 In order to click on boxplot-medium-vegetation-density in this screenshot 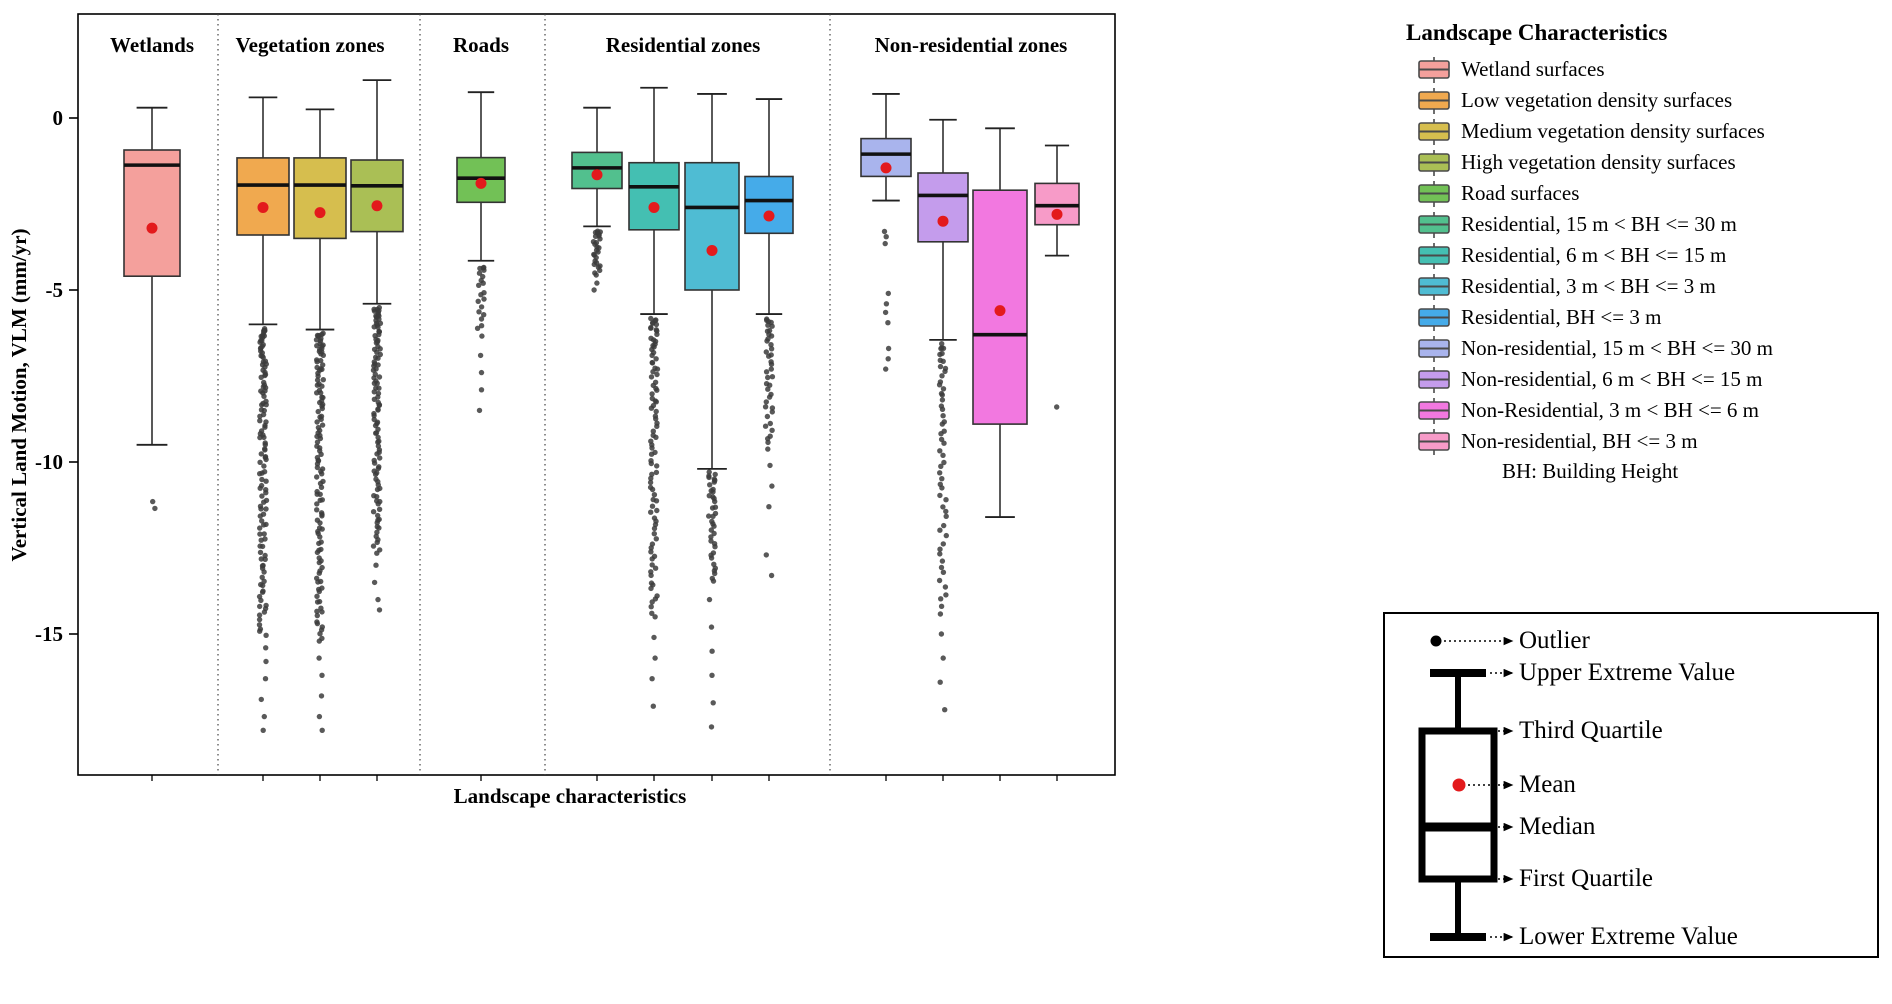, I will do `click(320, 420)`.